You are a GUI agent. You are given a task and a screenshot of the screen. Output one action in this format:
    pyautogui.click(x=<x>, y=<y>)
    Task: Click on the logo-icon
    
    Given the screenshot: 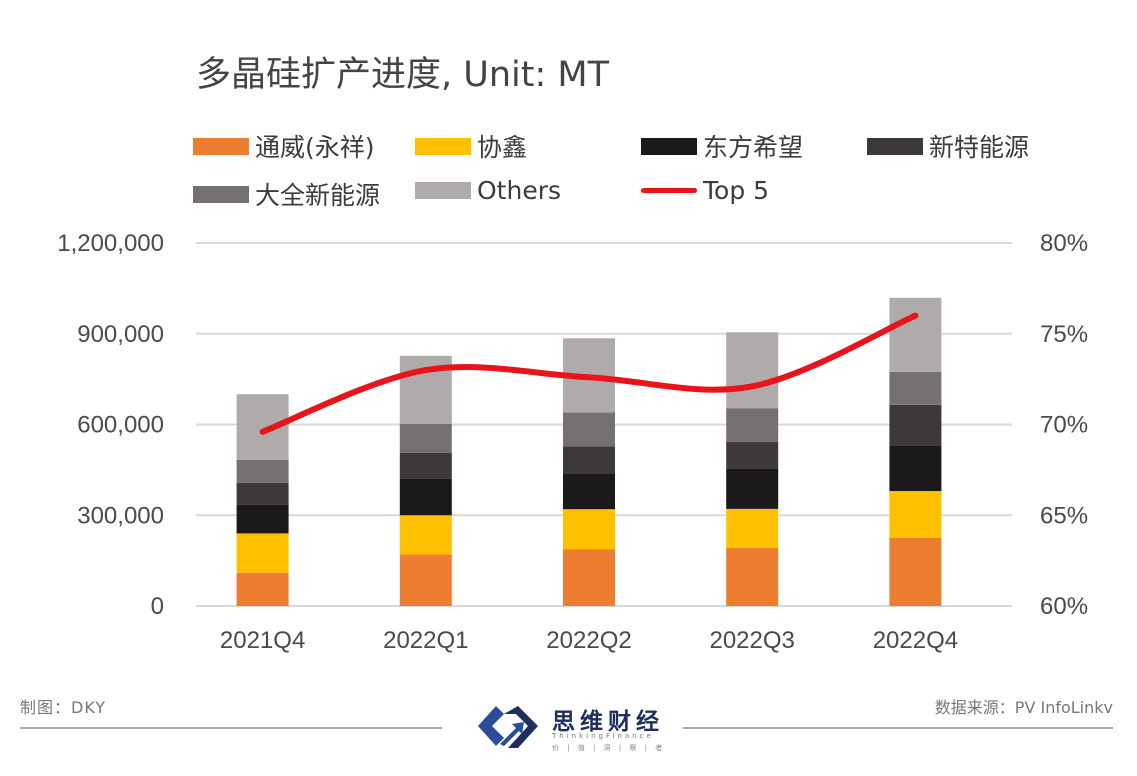 What is the action you would take?
    pyautogui.click(x=508, y=727)
    